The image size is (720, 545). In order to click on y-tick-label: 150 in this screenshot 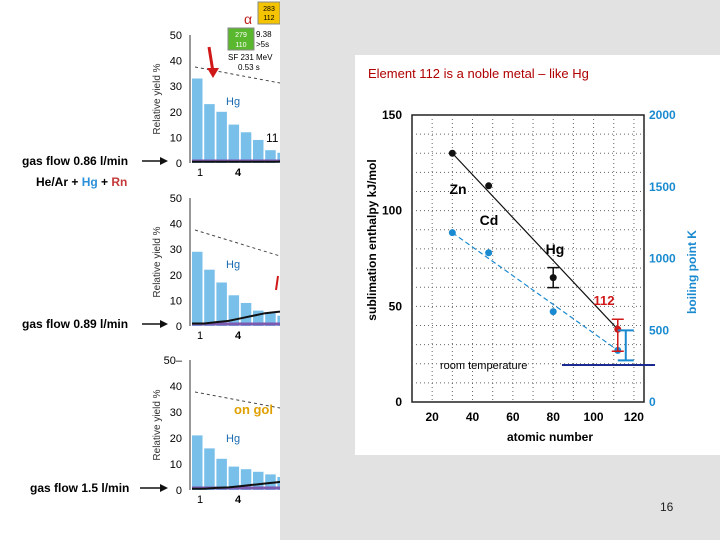, I will do `click(392, 115)`.